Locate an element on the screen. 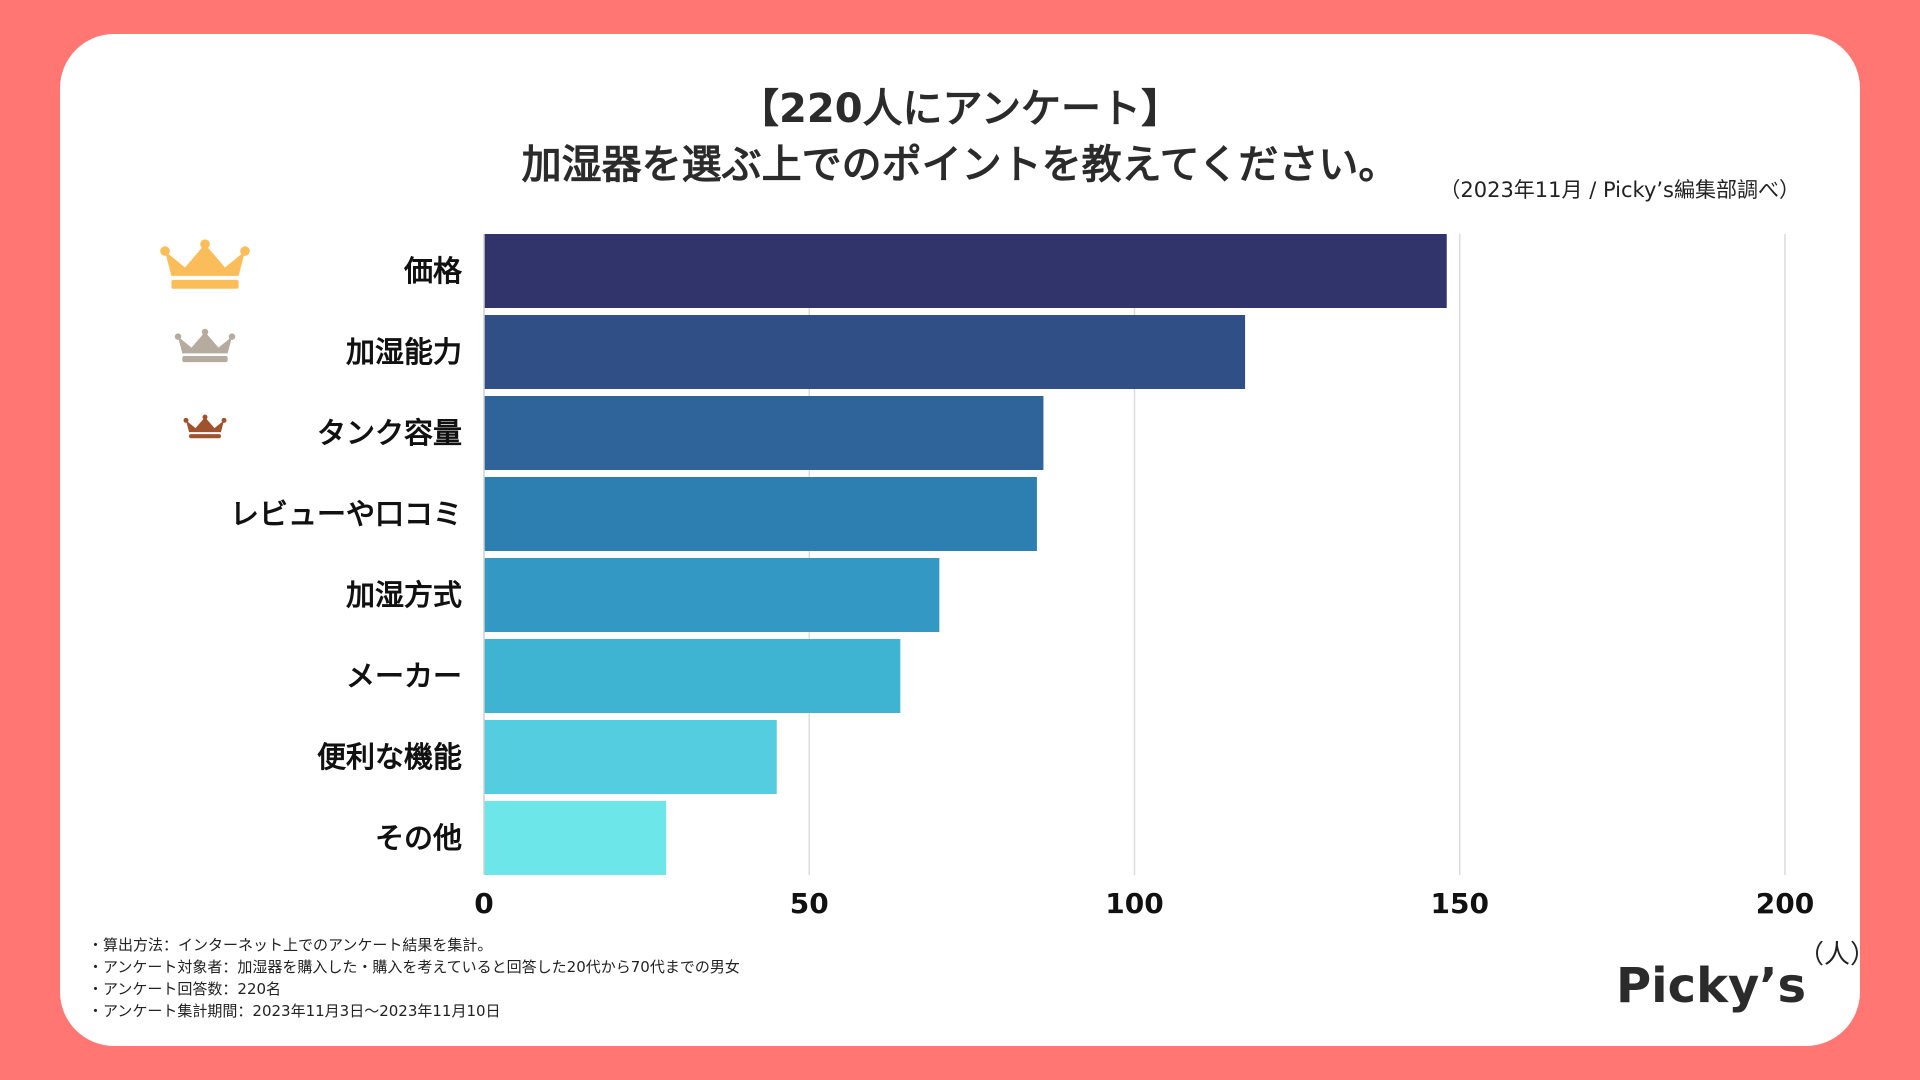  bronze-crown-band is located at coordinates (205, 436).